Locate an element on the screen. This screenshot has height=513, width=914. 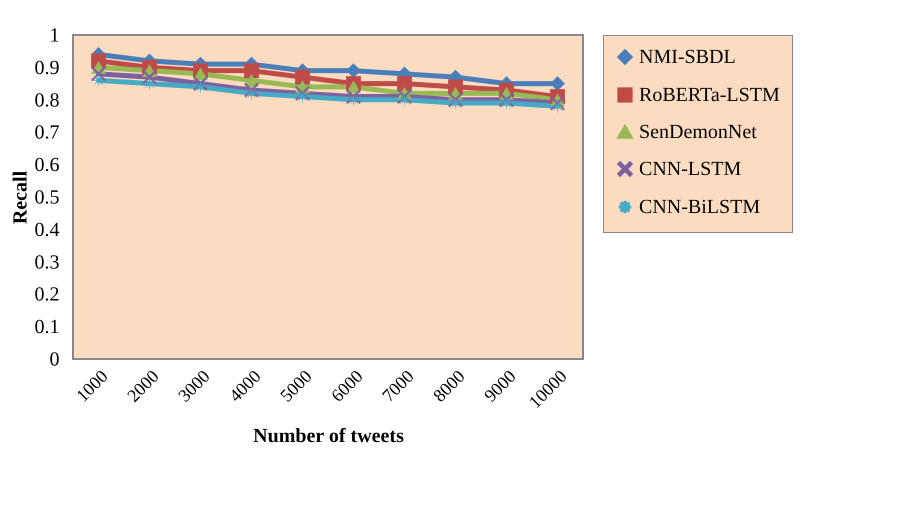
y-tick-label: 0.1 is located at coordinates (47, 327).